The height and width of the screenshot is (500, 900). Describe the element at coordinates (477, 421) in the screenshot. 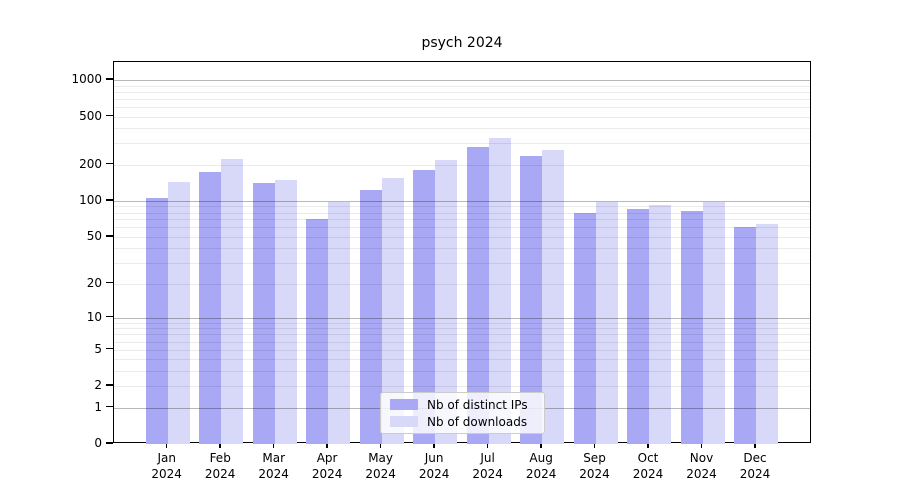

I see `legend-label-downloads: Nb of downloads` at that location.